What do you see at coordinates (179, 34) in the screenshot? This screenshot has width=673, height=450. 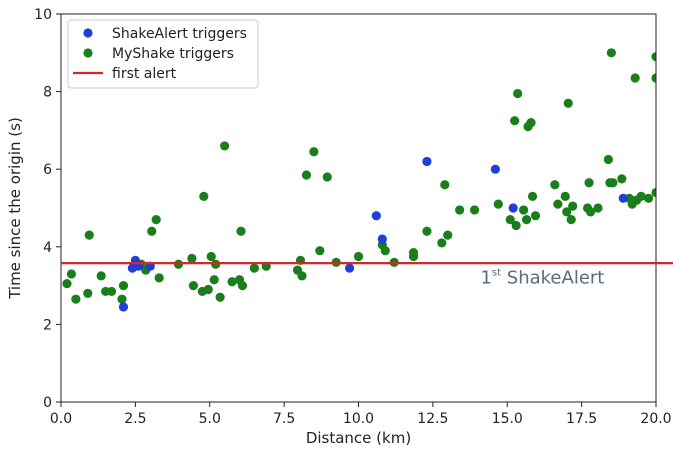 I see `shakealert-legend-label: ShakeAlert triggers` at bounding box center [179, 34].